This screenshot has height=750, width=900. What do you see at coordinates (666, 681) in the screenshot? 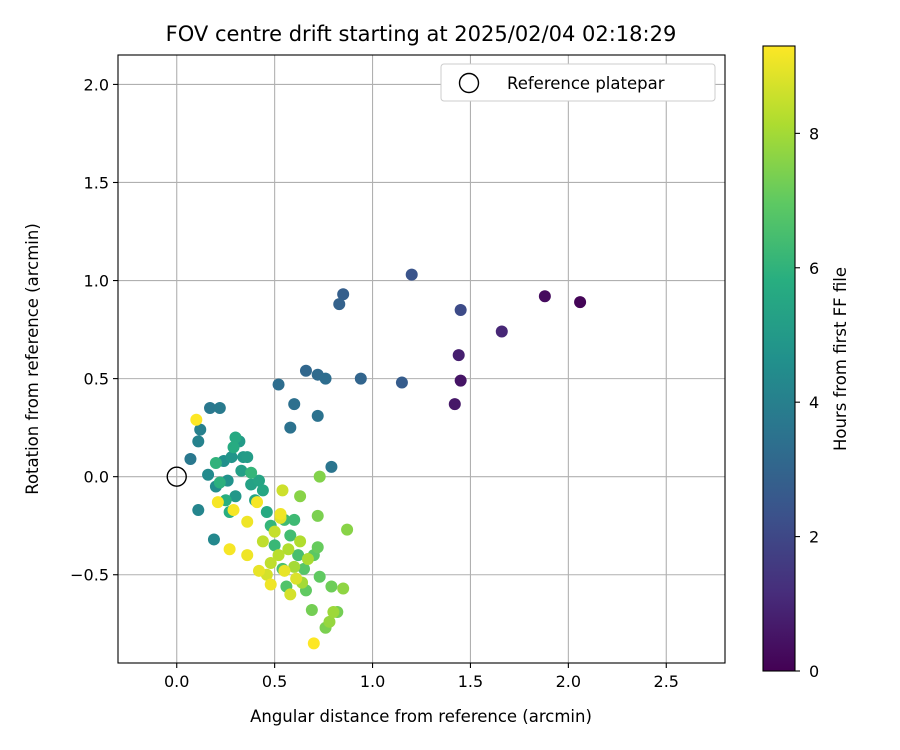
I see `x-tick-label: 2.5` at bounding box center [666, 681].